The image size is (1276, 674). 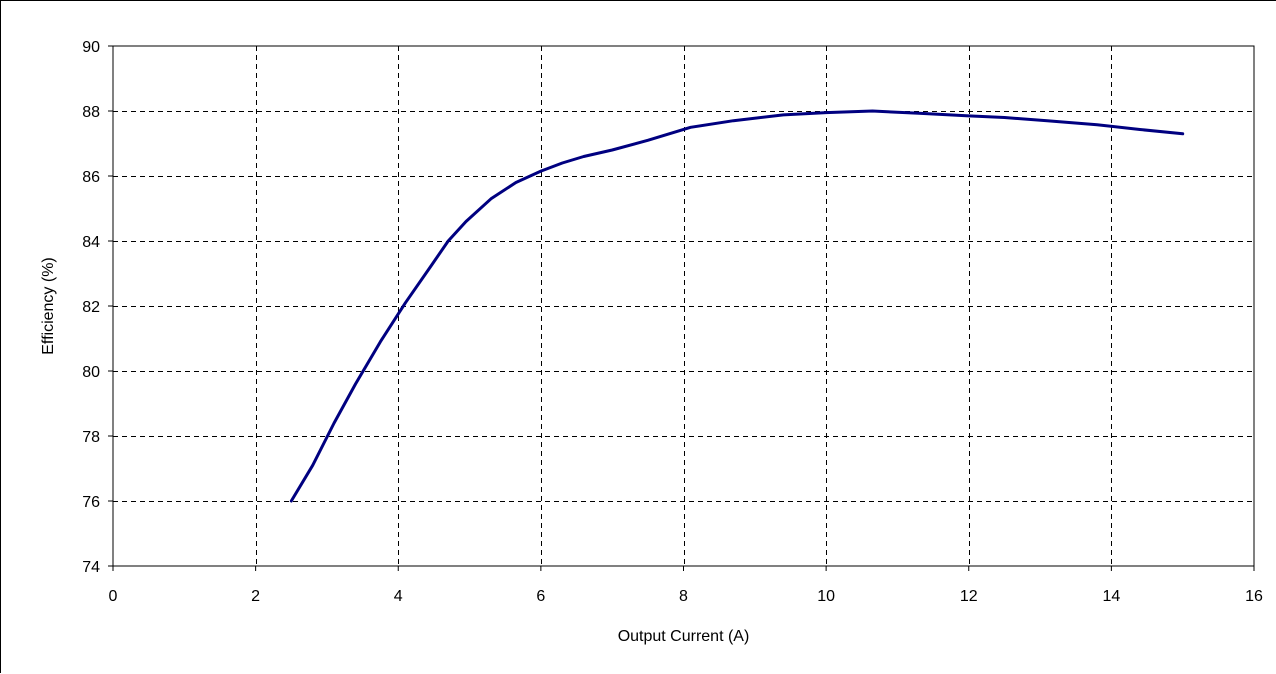 I want to click on y-tick-label: 76, so click(x=91, y=502).